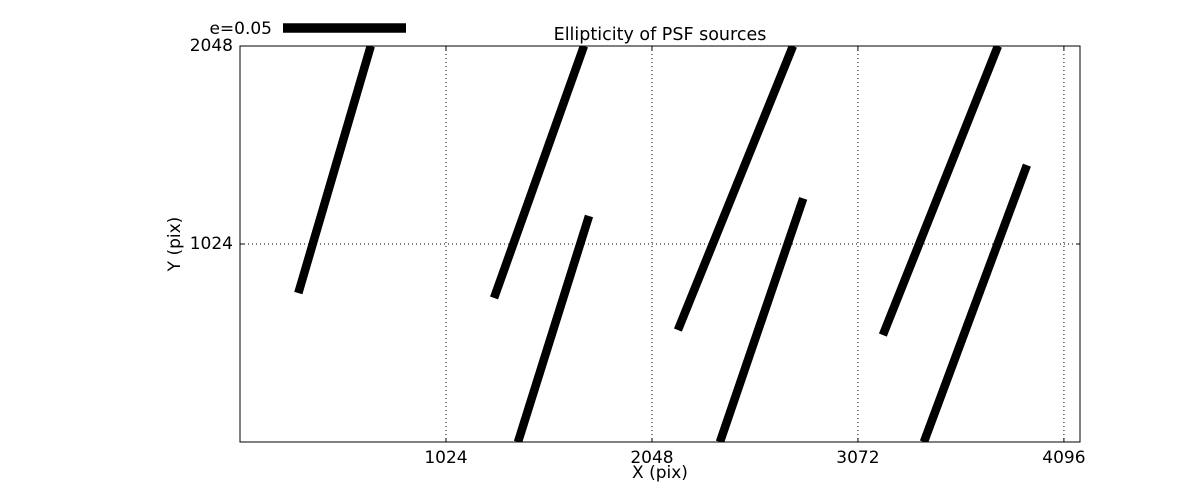 This screenshot has height=494, width=1200. What do you see at coordinates (211, 46) in the screenshot?
I see `y-tick-label: 2048` at bounding box center [211, 46].